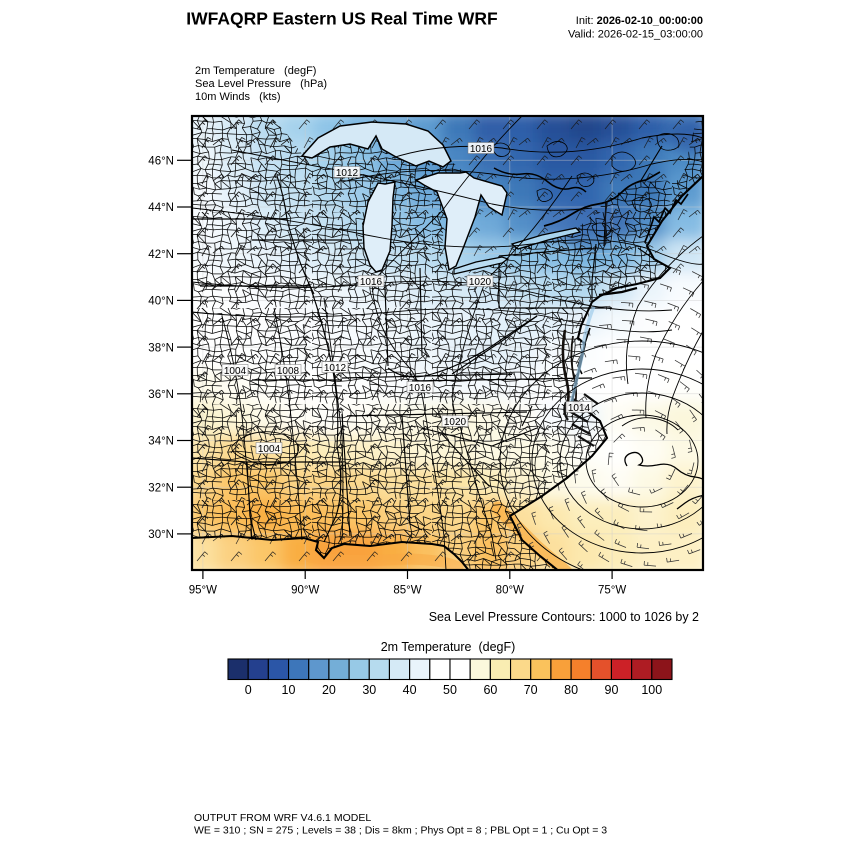 This screenshot has height=850, width=850. Describe the element at coordinates (261, 84) in the screenshot. I see `svg-text: Sea Level Pressure (hPa)` at that location.